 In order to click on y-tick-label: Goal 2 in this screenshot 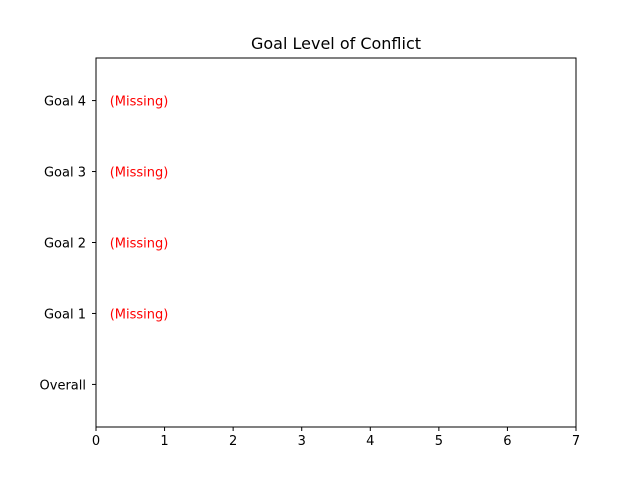, I will do `click(65, 244)`.